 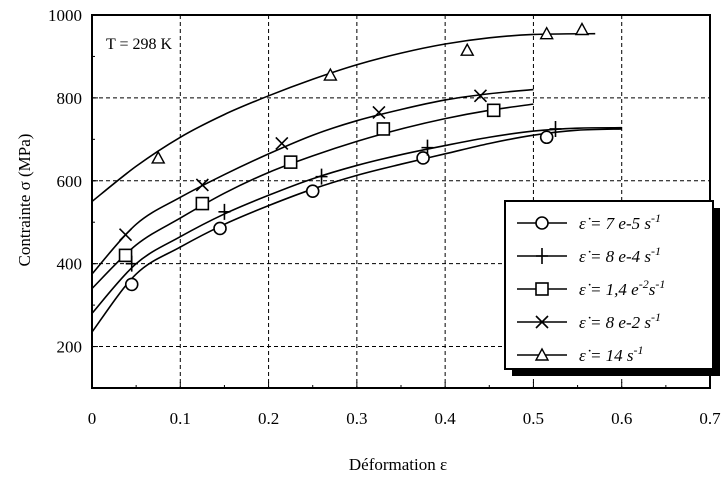 What do you see at coordinates (70, 264) in the screenshot?
I see `y-tick-label: 400` at bounding box center [70, 264].